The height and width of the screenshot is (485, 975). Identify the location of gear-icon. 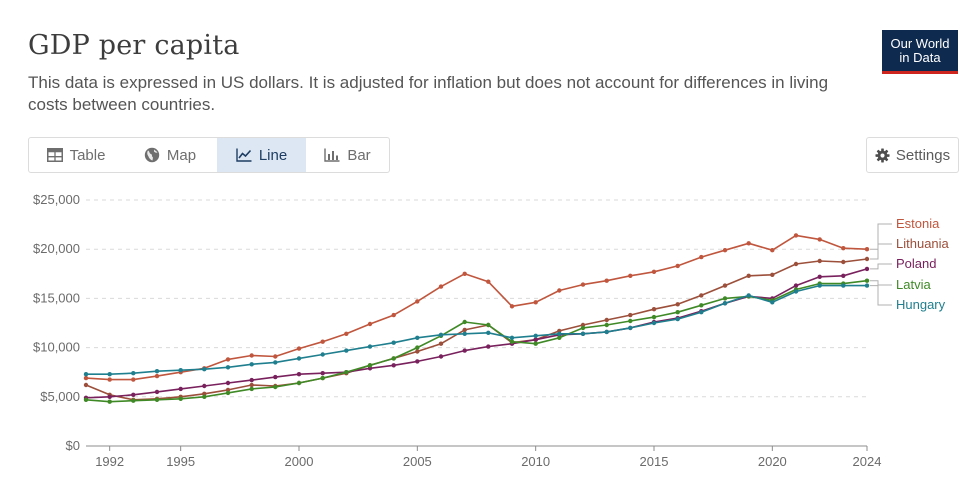
(882, 155).